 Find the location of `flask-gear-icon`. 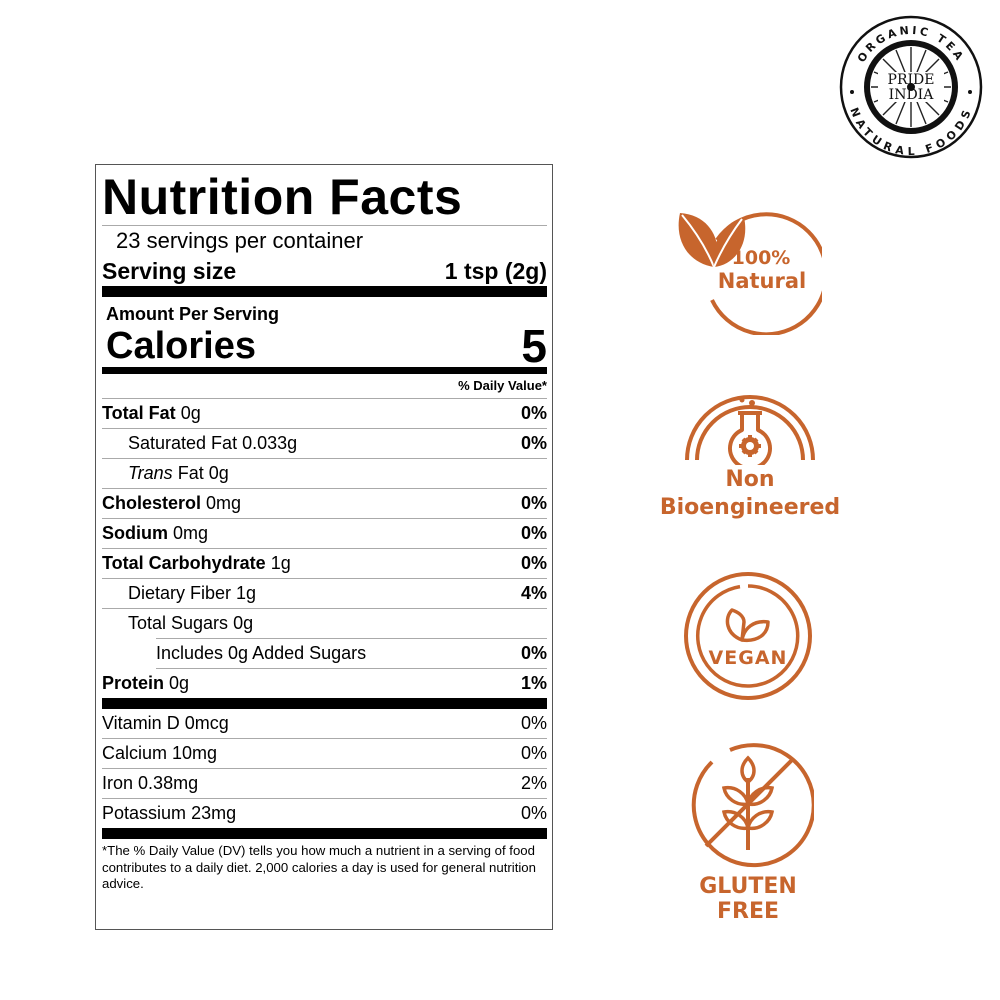

flask-gear-icon is located at coordinates (750, 430).